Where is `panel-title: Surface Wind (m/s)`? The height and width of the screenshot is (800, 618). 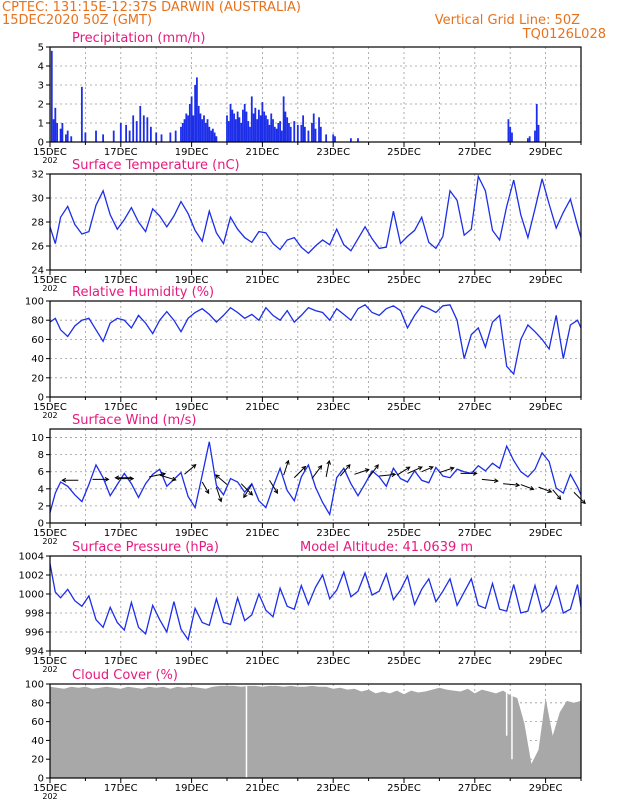 panel-title: Surface Wind (m/s) is located at coordinates (134, 420).